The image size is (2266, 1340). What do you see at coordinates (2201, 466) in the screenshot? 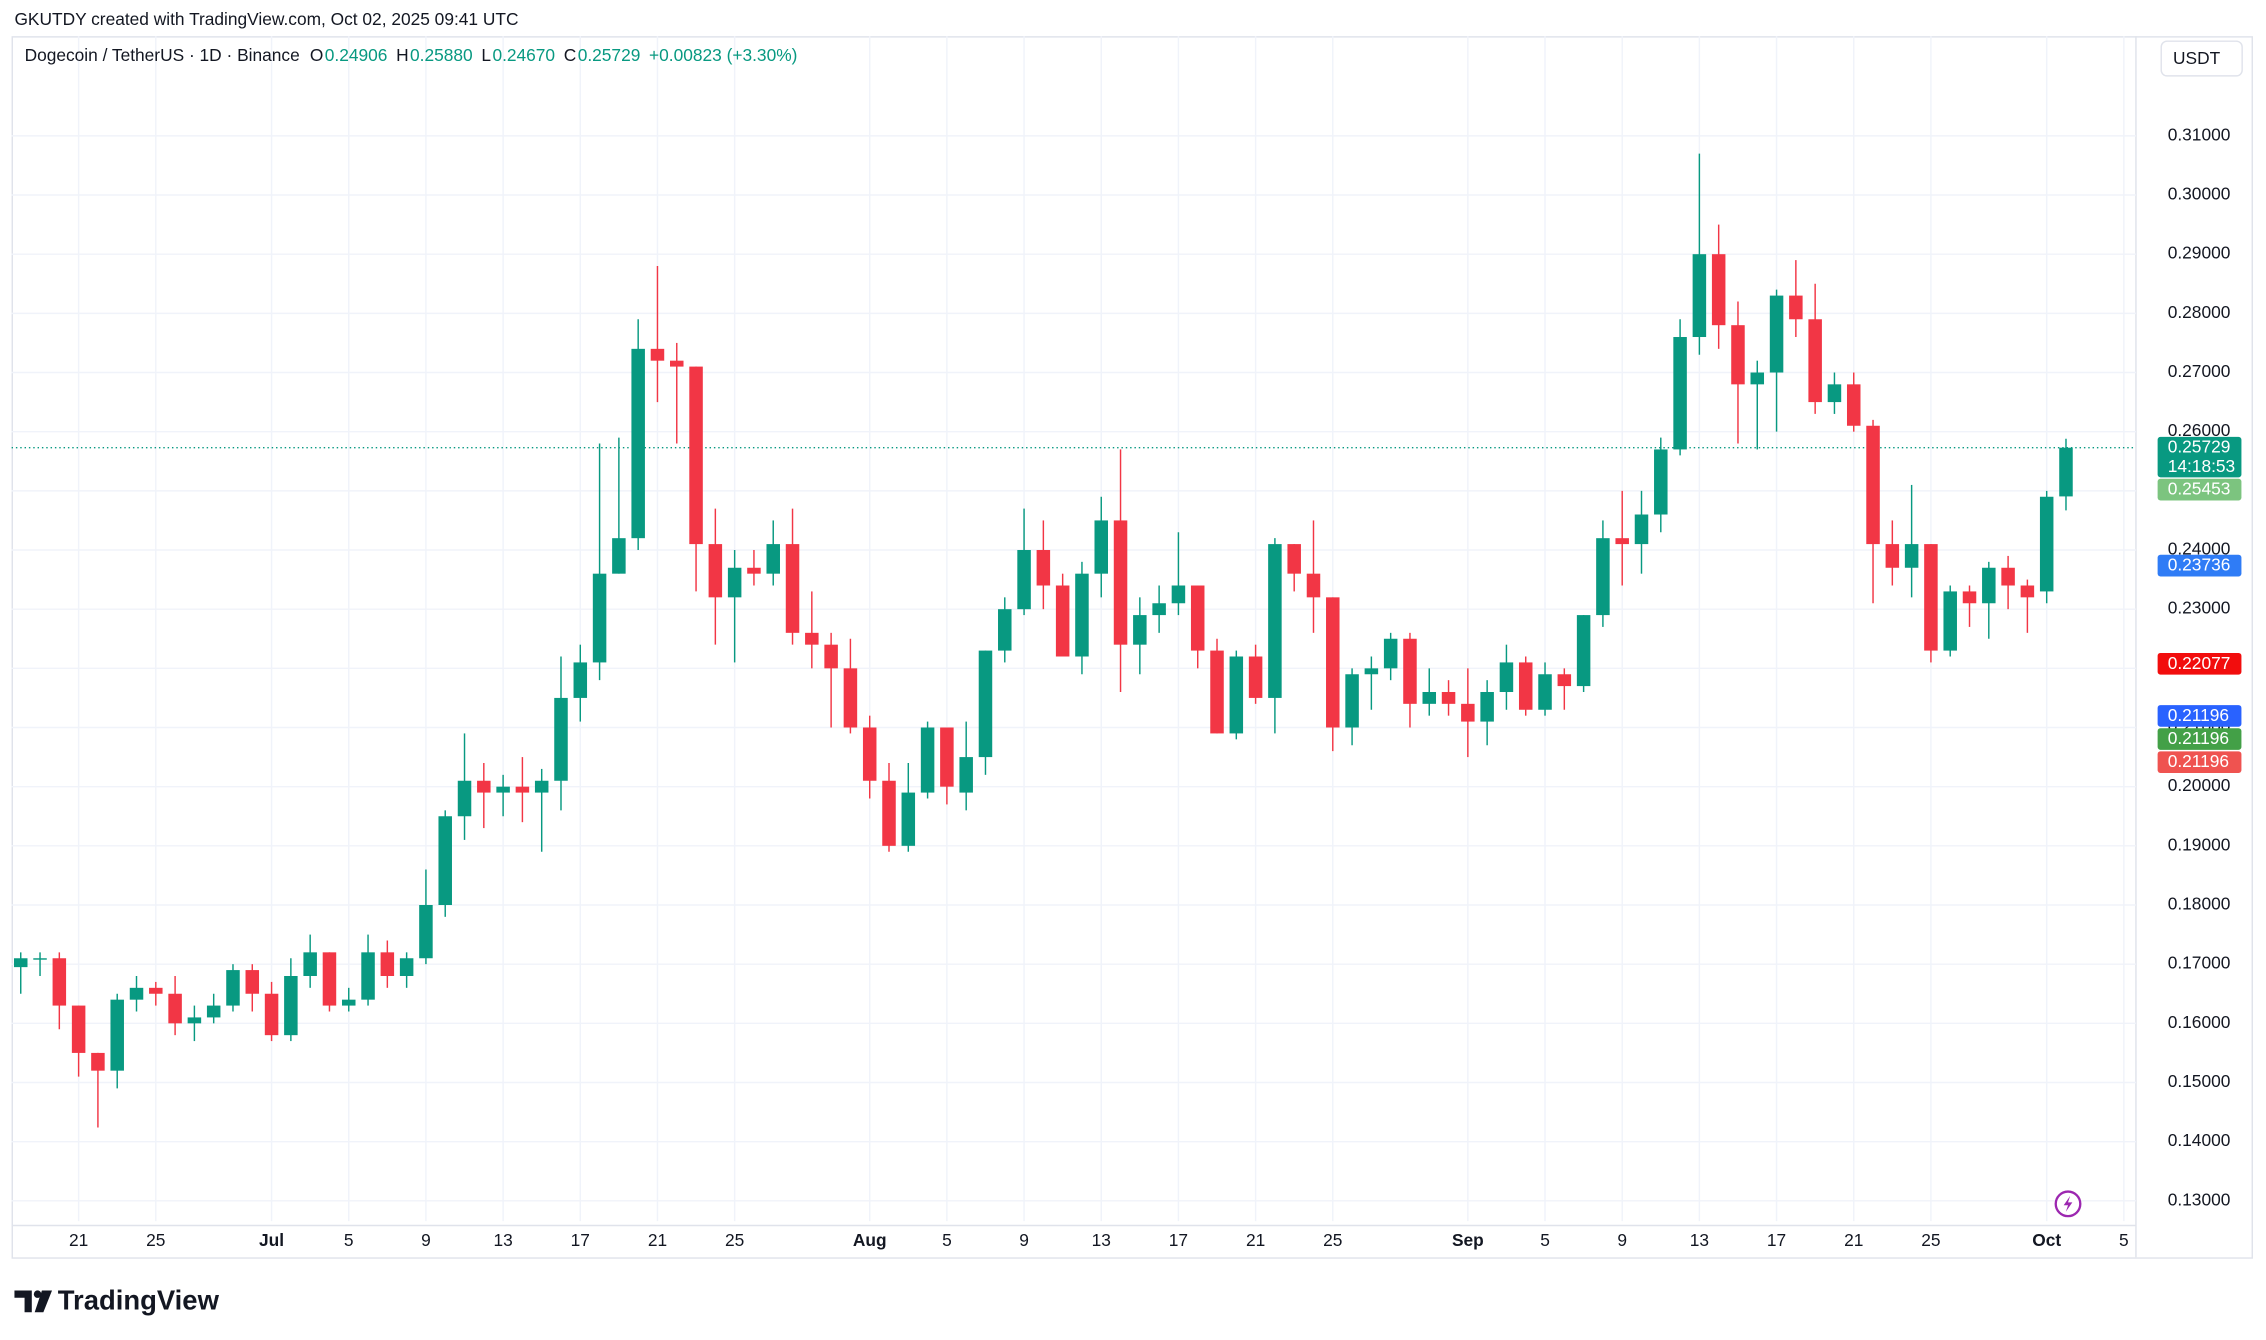
I see `price-countdown: 14:18:53` at bounding box center [2201, 466].